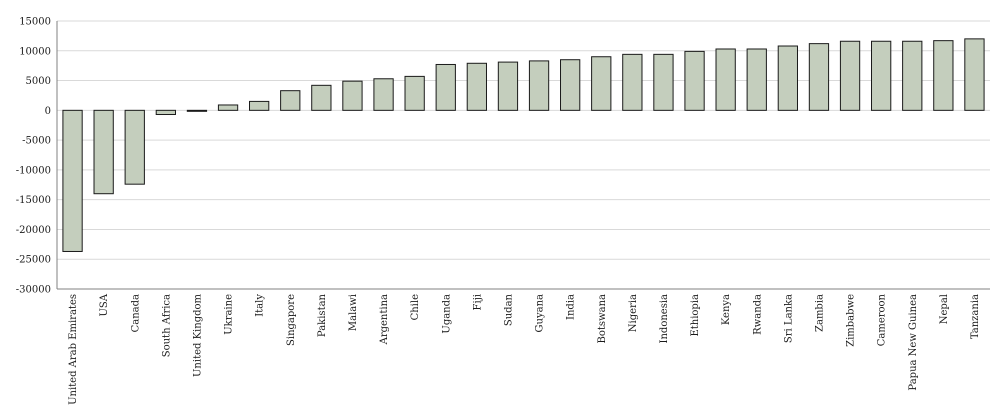  I want to click on x-tick-label: India, so click(571, 307).